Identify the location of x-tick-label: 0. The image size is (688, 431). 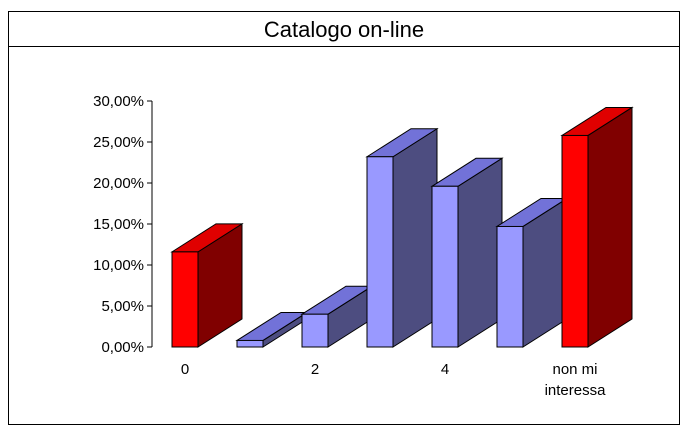
(185, 369).